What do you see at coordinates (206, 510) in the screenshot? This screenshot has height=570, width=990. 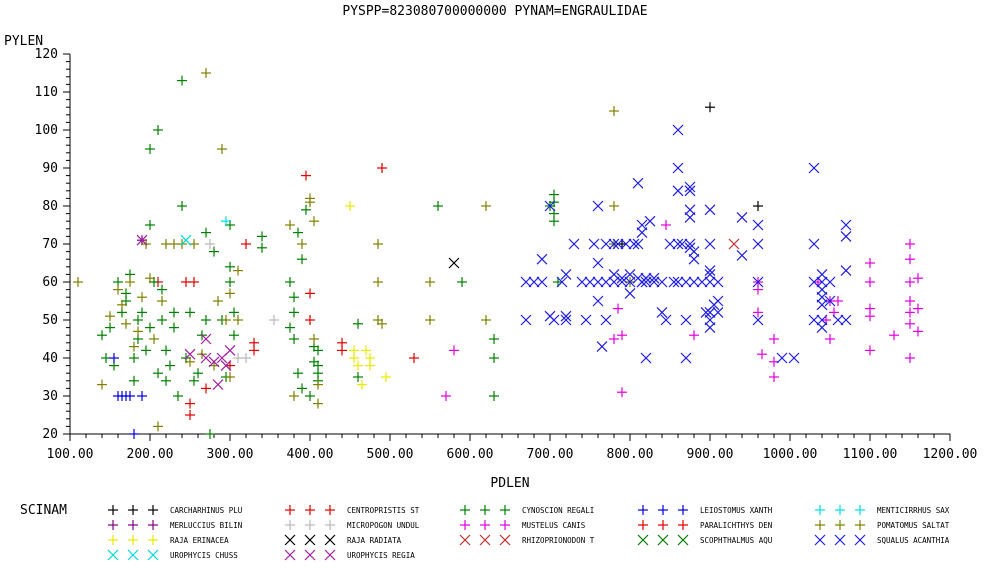 I see `legend-label: CARCHARHINUS PLU` at bounding box center [206, 510].